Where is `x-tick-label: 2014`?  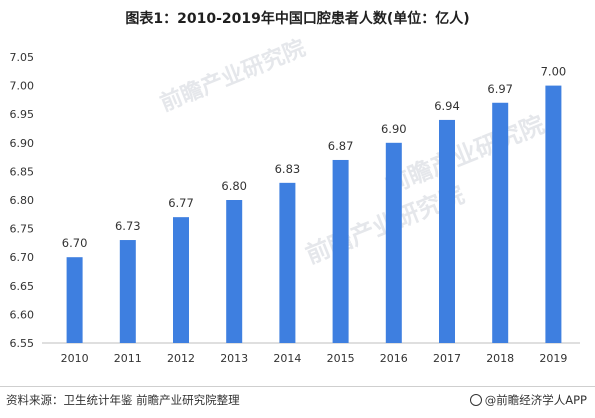
x-tick-label: 2014 is located at coordinates (287, 358).